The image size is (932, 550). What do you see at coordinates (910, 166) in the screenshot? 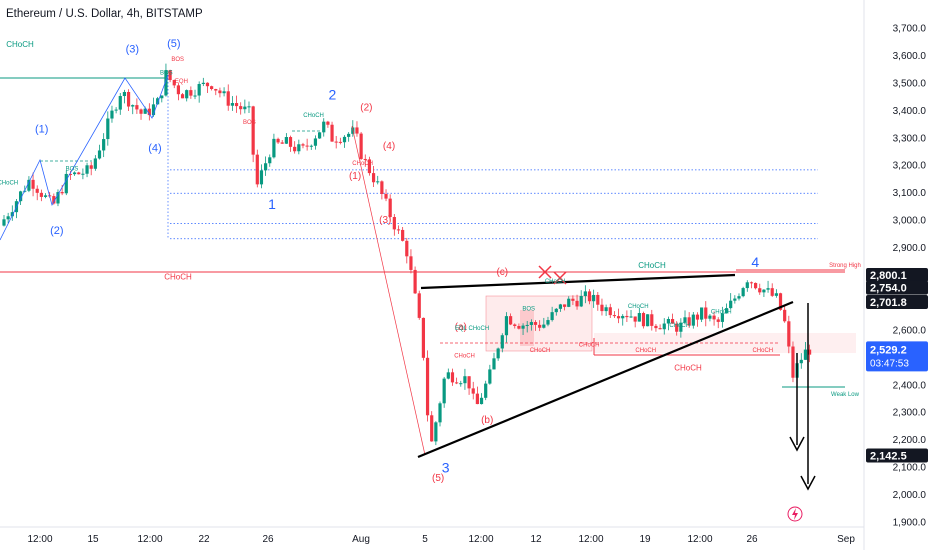
I see `y-tick-label: 3,200.0` at bounding box center [910, 166].